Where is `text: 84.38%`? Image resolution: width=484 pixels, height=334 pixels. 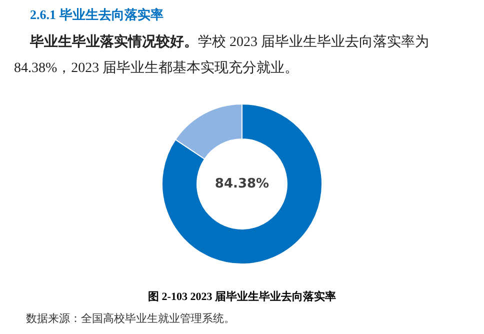 text: 84.38% is located at coordinates (242, 184).